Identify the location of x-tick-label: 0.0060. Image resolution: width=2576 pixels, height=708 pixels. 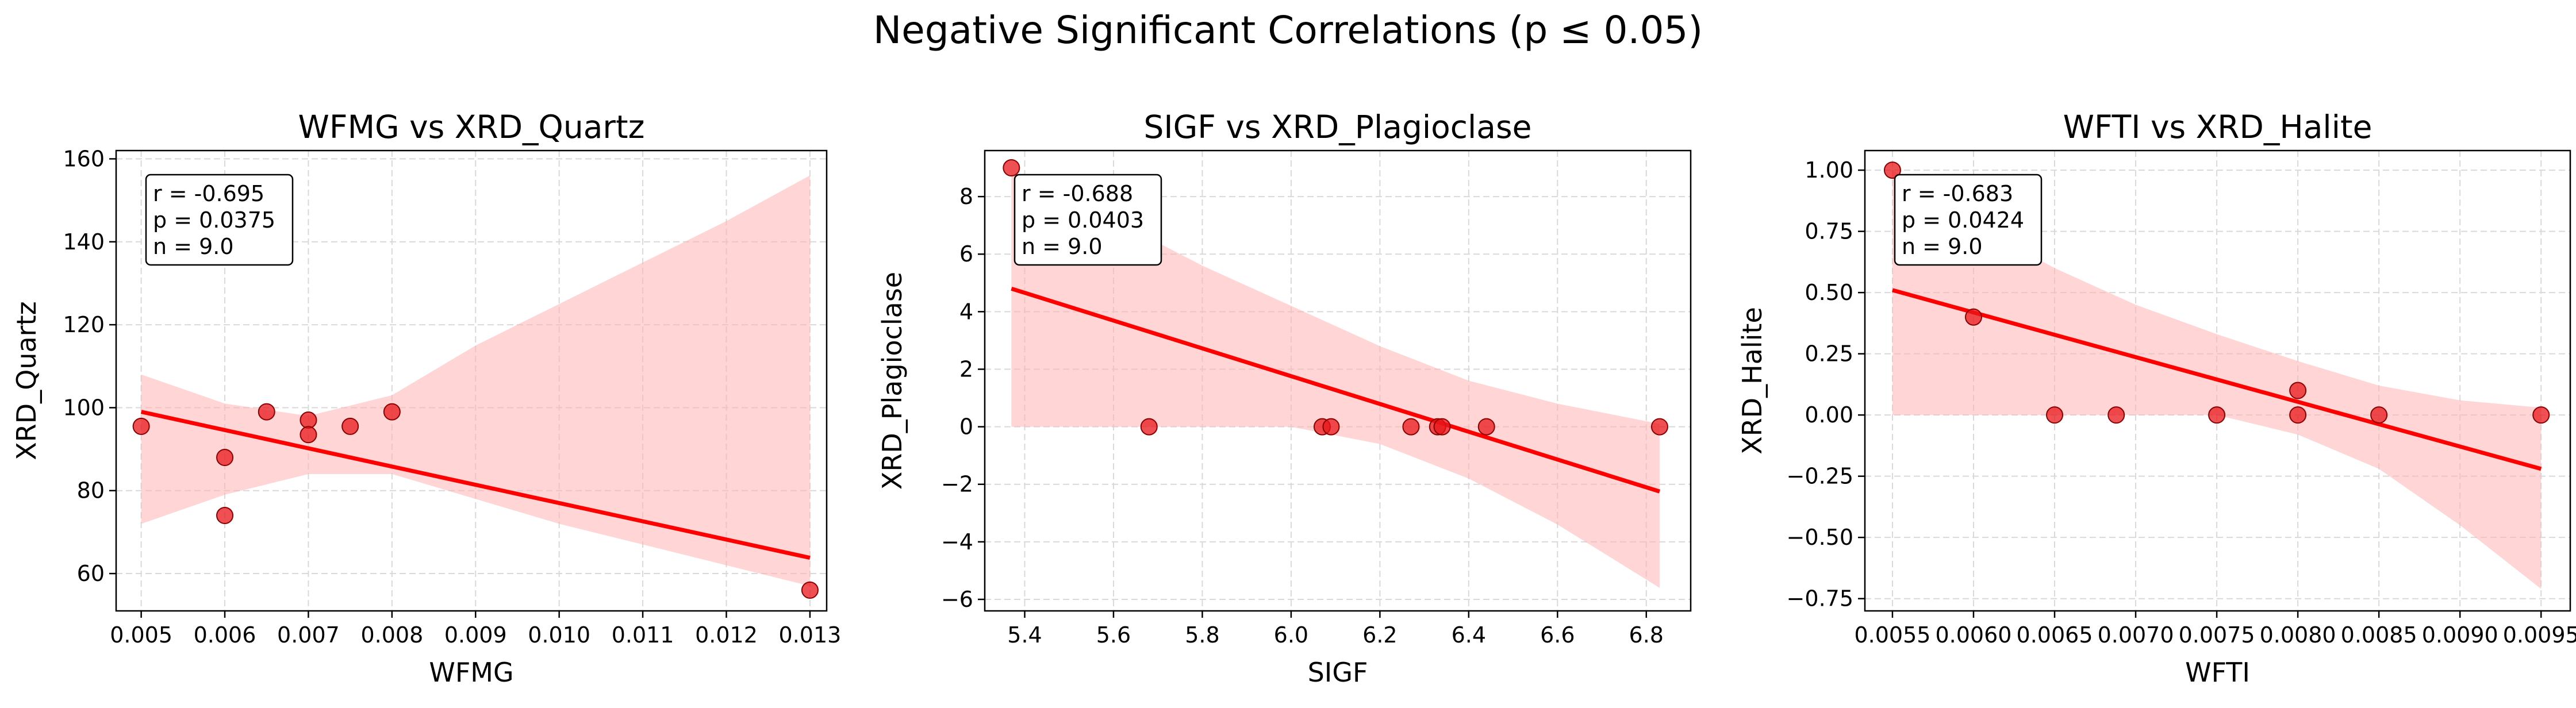
(1974, 635).